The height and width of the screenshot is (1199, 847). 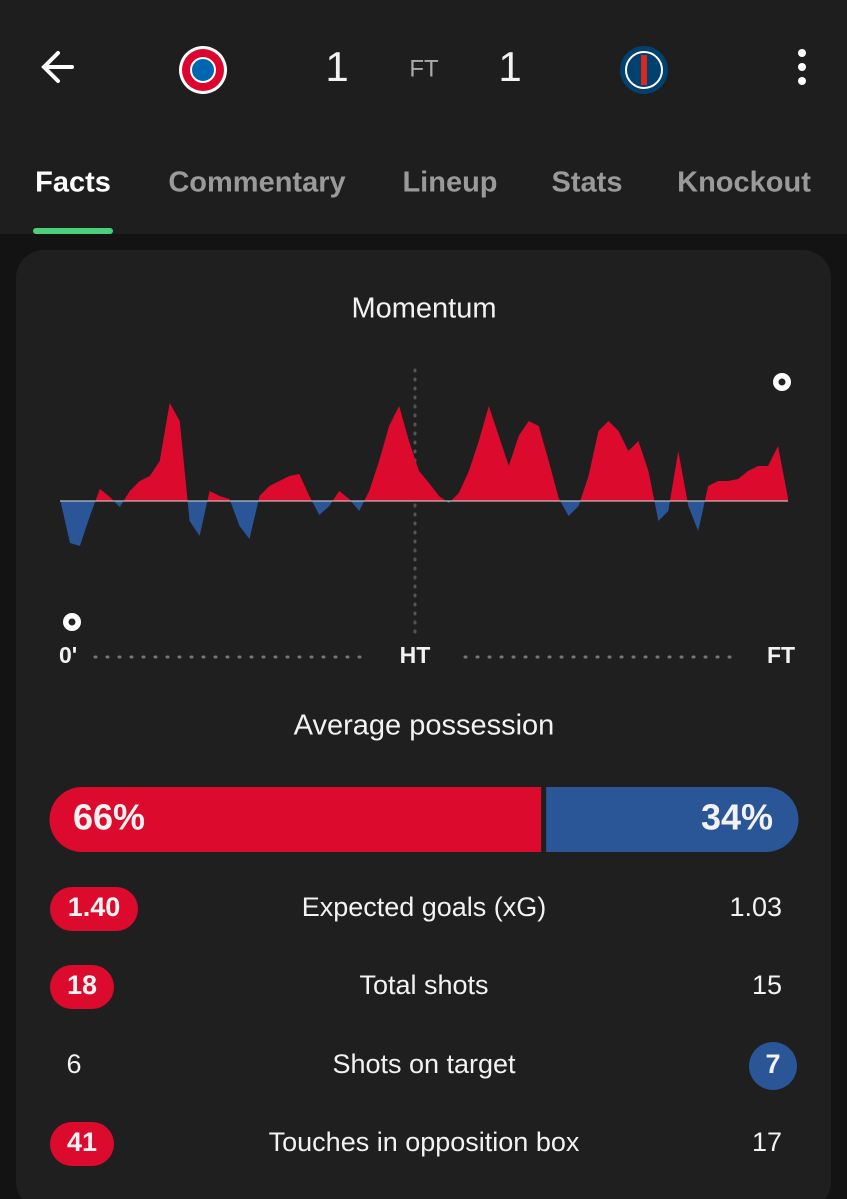 I want to click on away-logo, so click(x=644, y=70).